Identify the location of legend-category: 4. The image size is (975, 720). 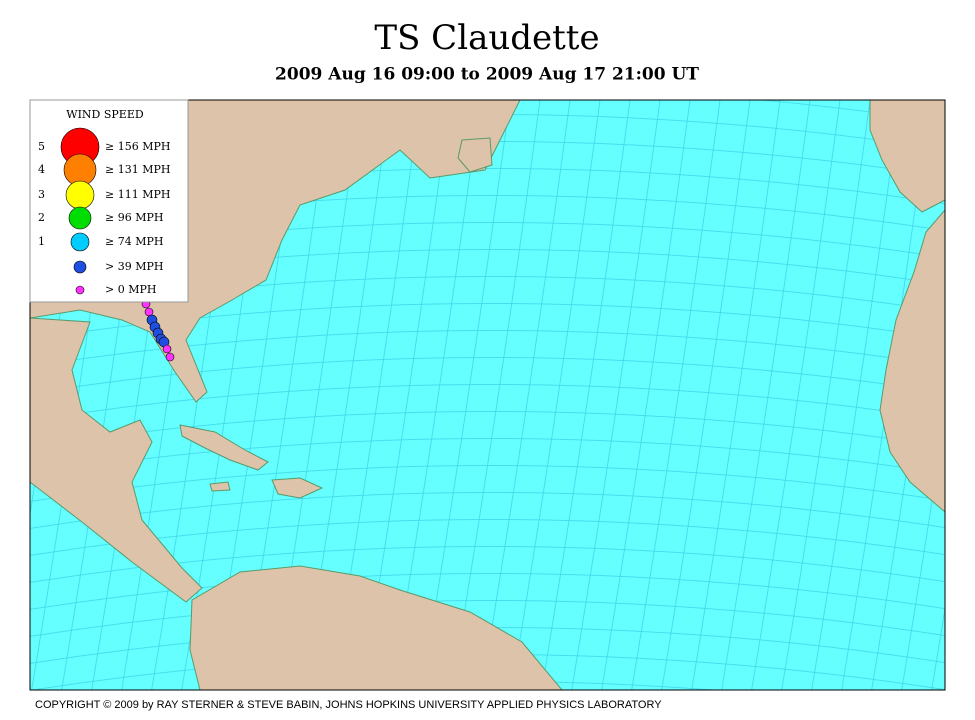
(41, 169).